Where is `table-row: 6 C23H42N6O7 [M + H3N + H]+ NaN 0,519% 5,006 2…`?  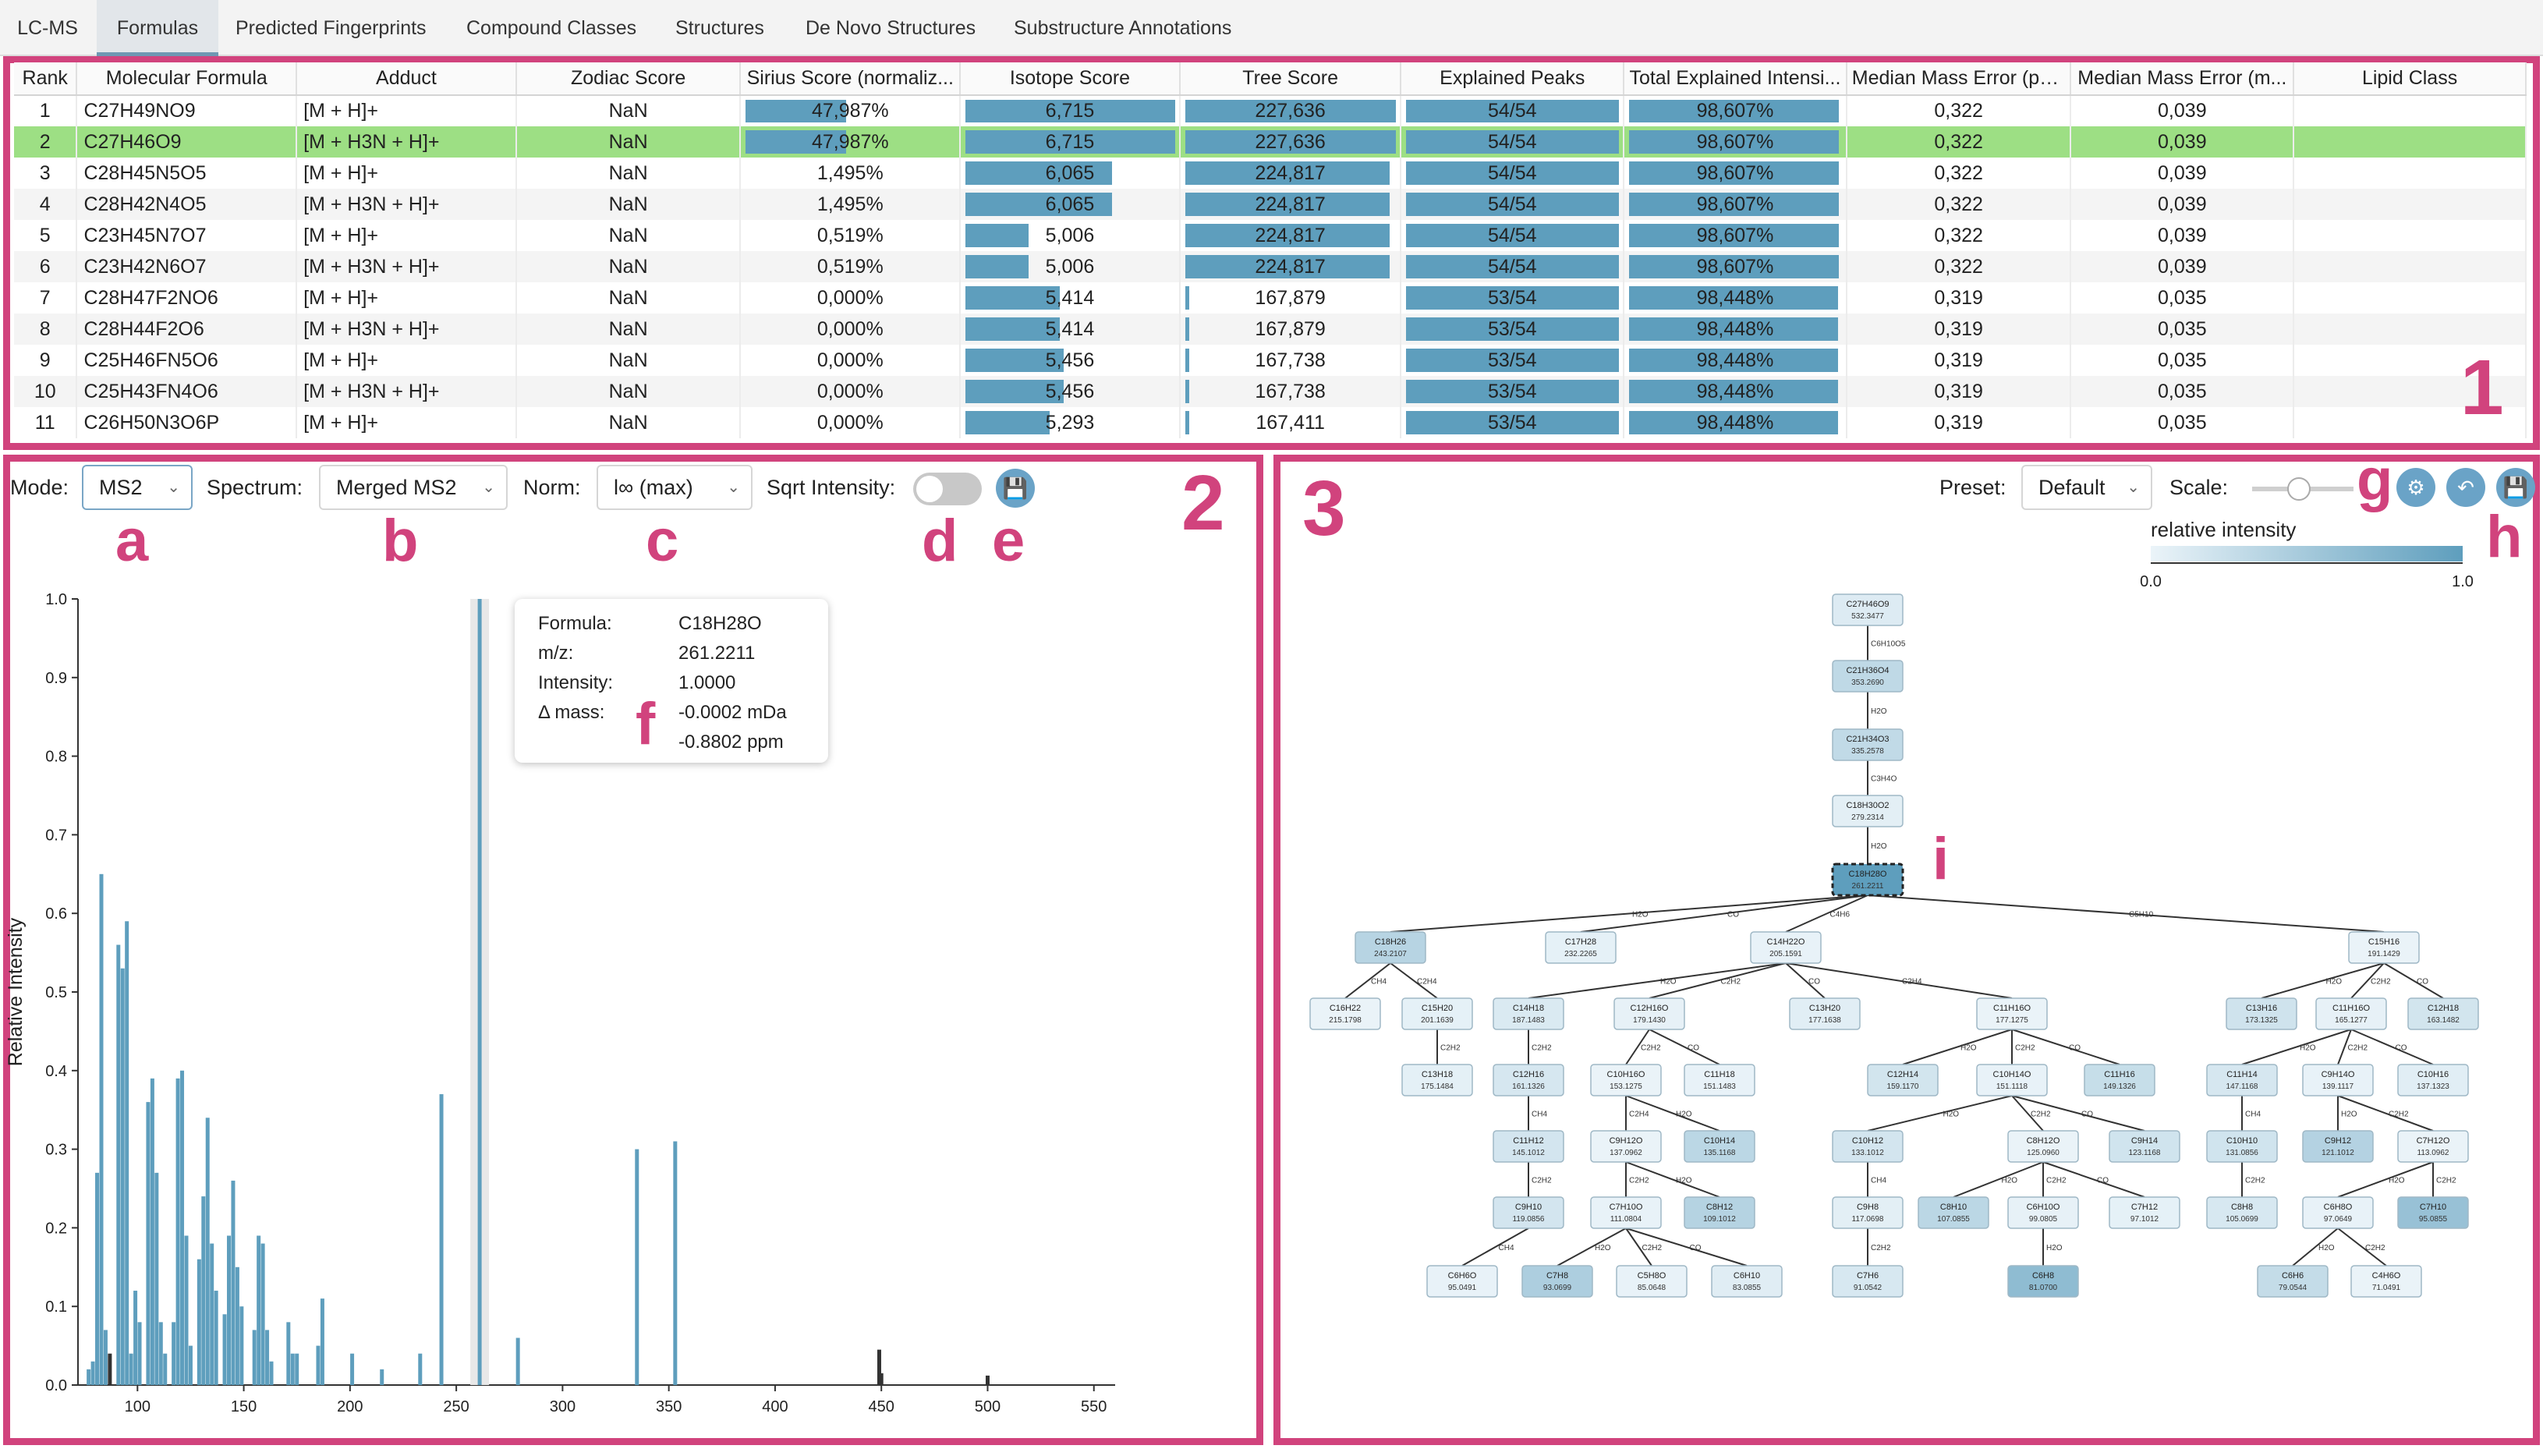 table-row: 6 C23H42N6O7 [M + H3N + H]+ NaN 0,519% 5,006 2… is located at coordinates (1271, 267).